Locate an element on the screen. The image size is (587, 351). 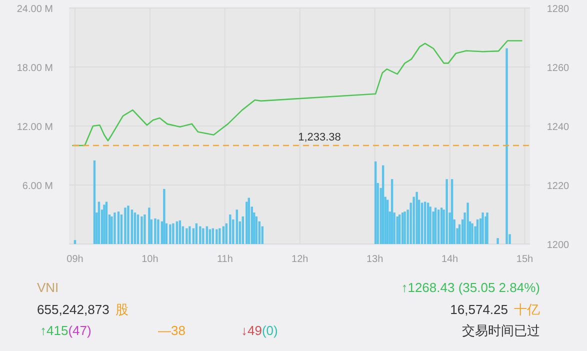
x-tick-label: 12h is located at coordinates (300, 259).